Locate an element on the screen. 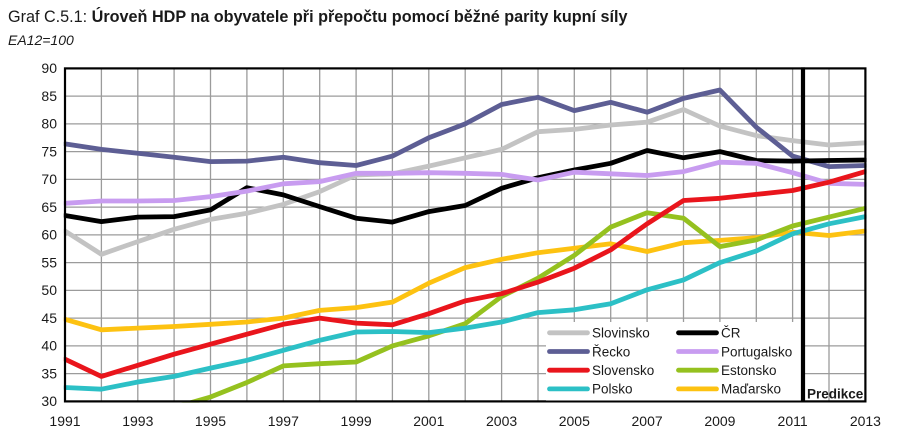  svg-text: 1995 is located at coordinates (210, 421).